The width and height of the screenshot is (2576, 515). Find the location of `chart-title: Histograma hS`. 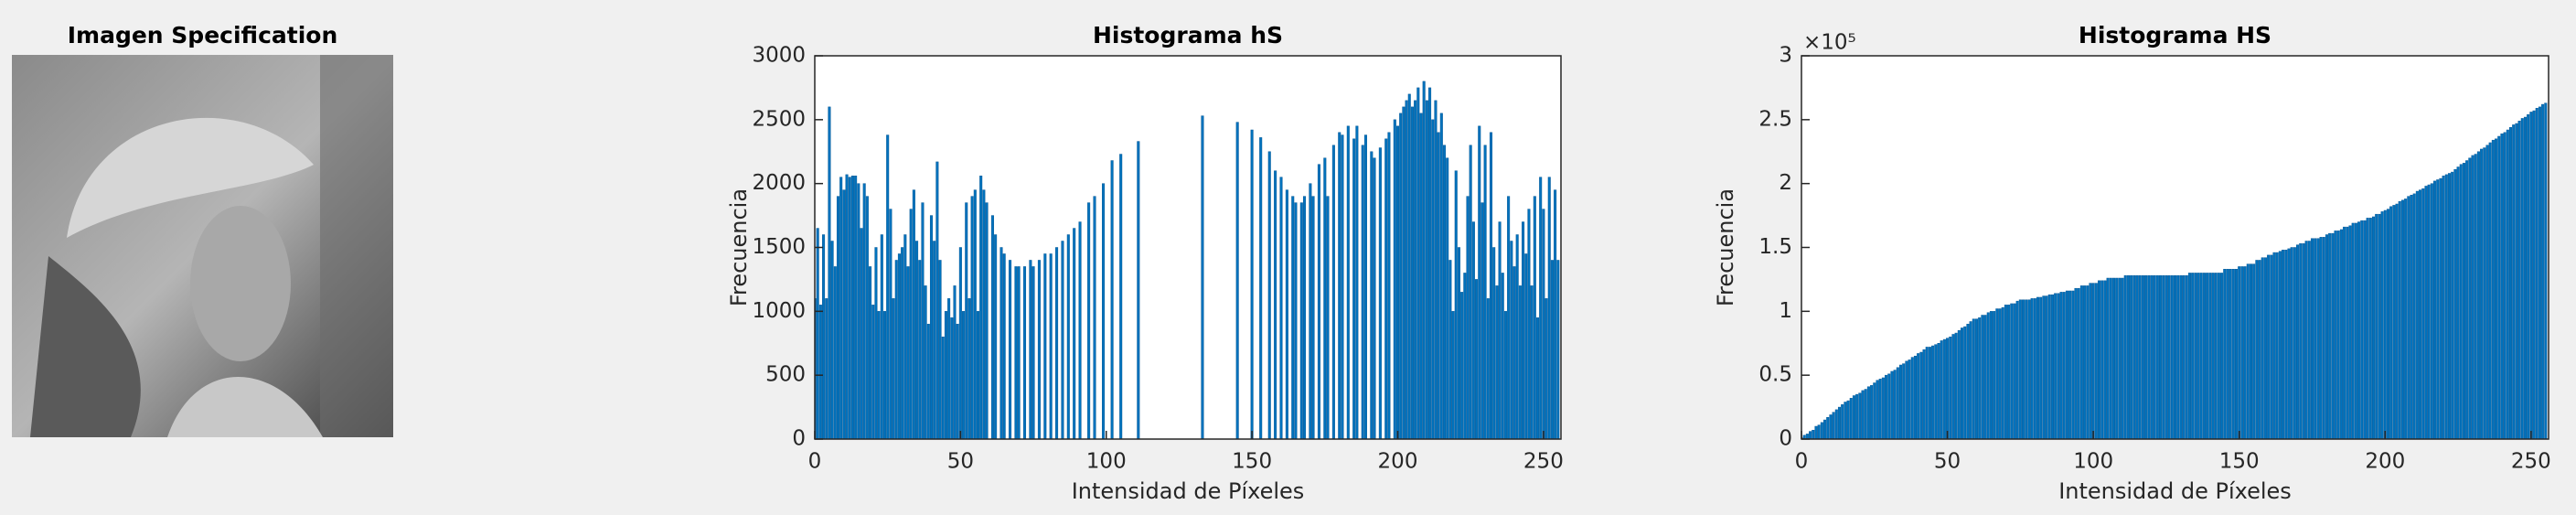

chart-title: Histograma hS is located at coordinates (1188, 35).